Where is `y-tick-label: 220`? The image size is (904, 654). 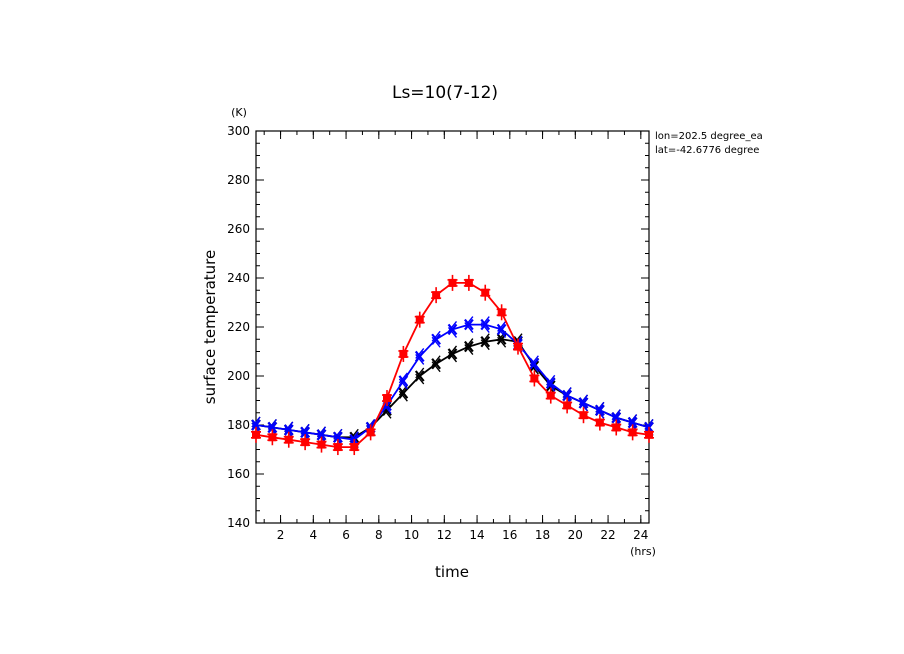
y-tick-label: 220 is located at coordinates (238, 327).